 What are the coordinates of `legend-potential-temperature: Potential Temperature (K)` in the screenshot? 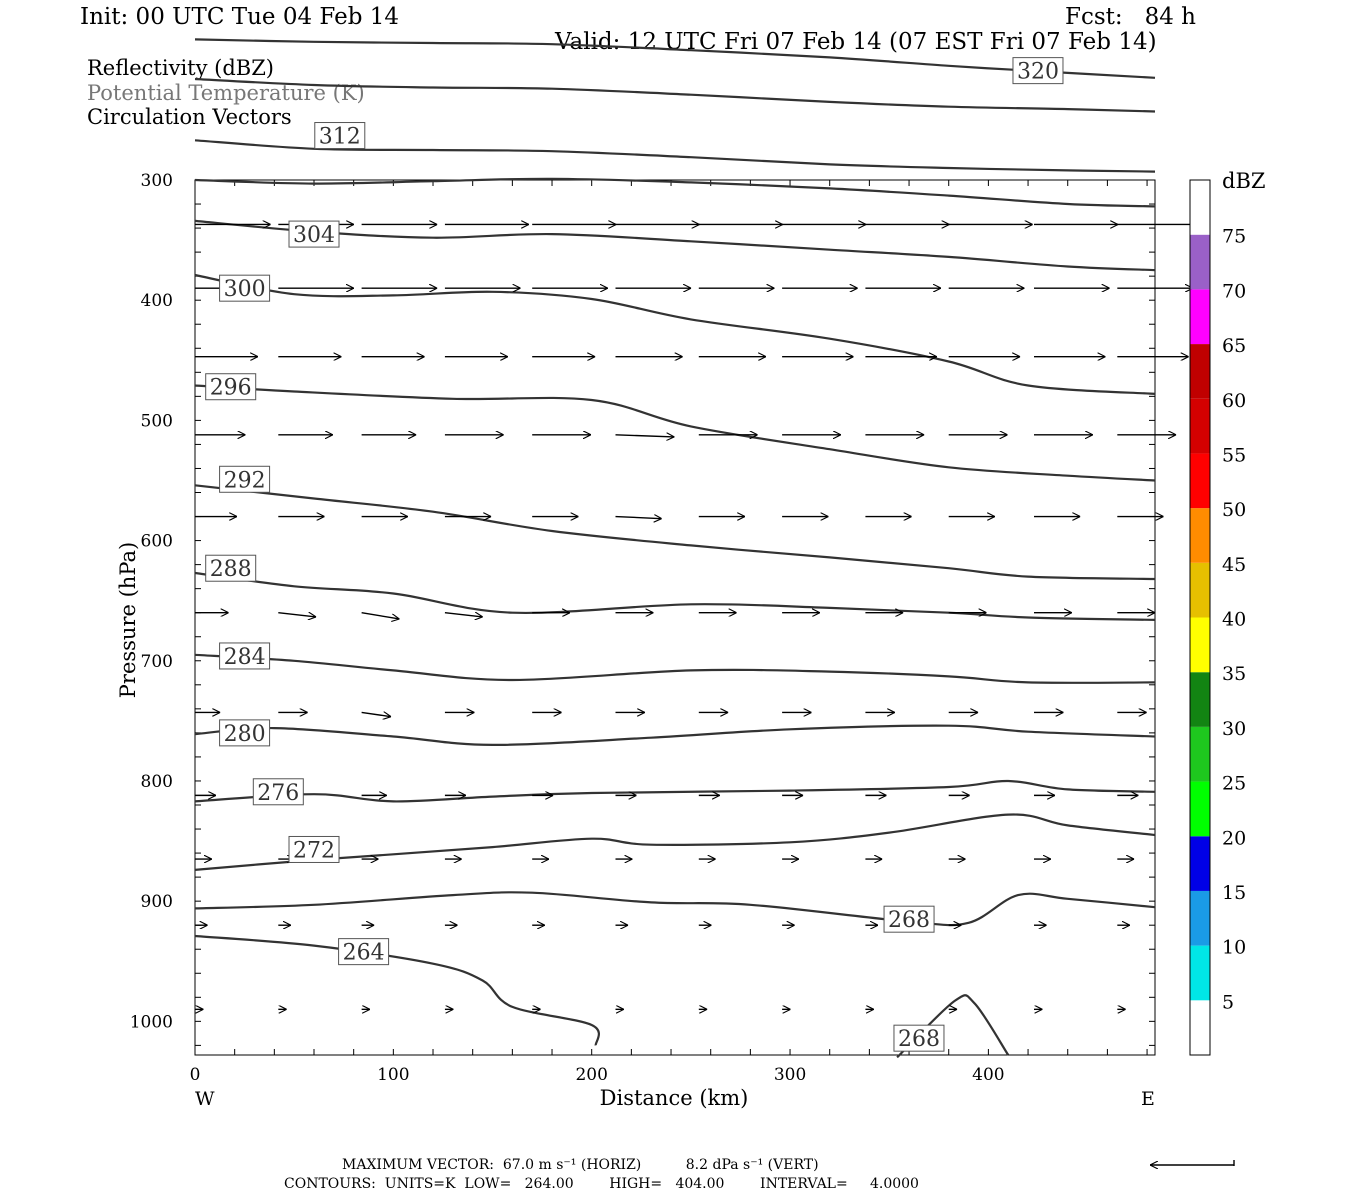 It's located at (226, 93).